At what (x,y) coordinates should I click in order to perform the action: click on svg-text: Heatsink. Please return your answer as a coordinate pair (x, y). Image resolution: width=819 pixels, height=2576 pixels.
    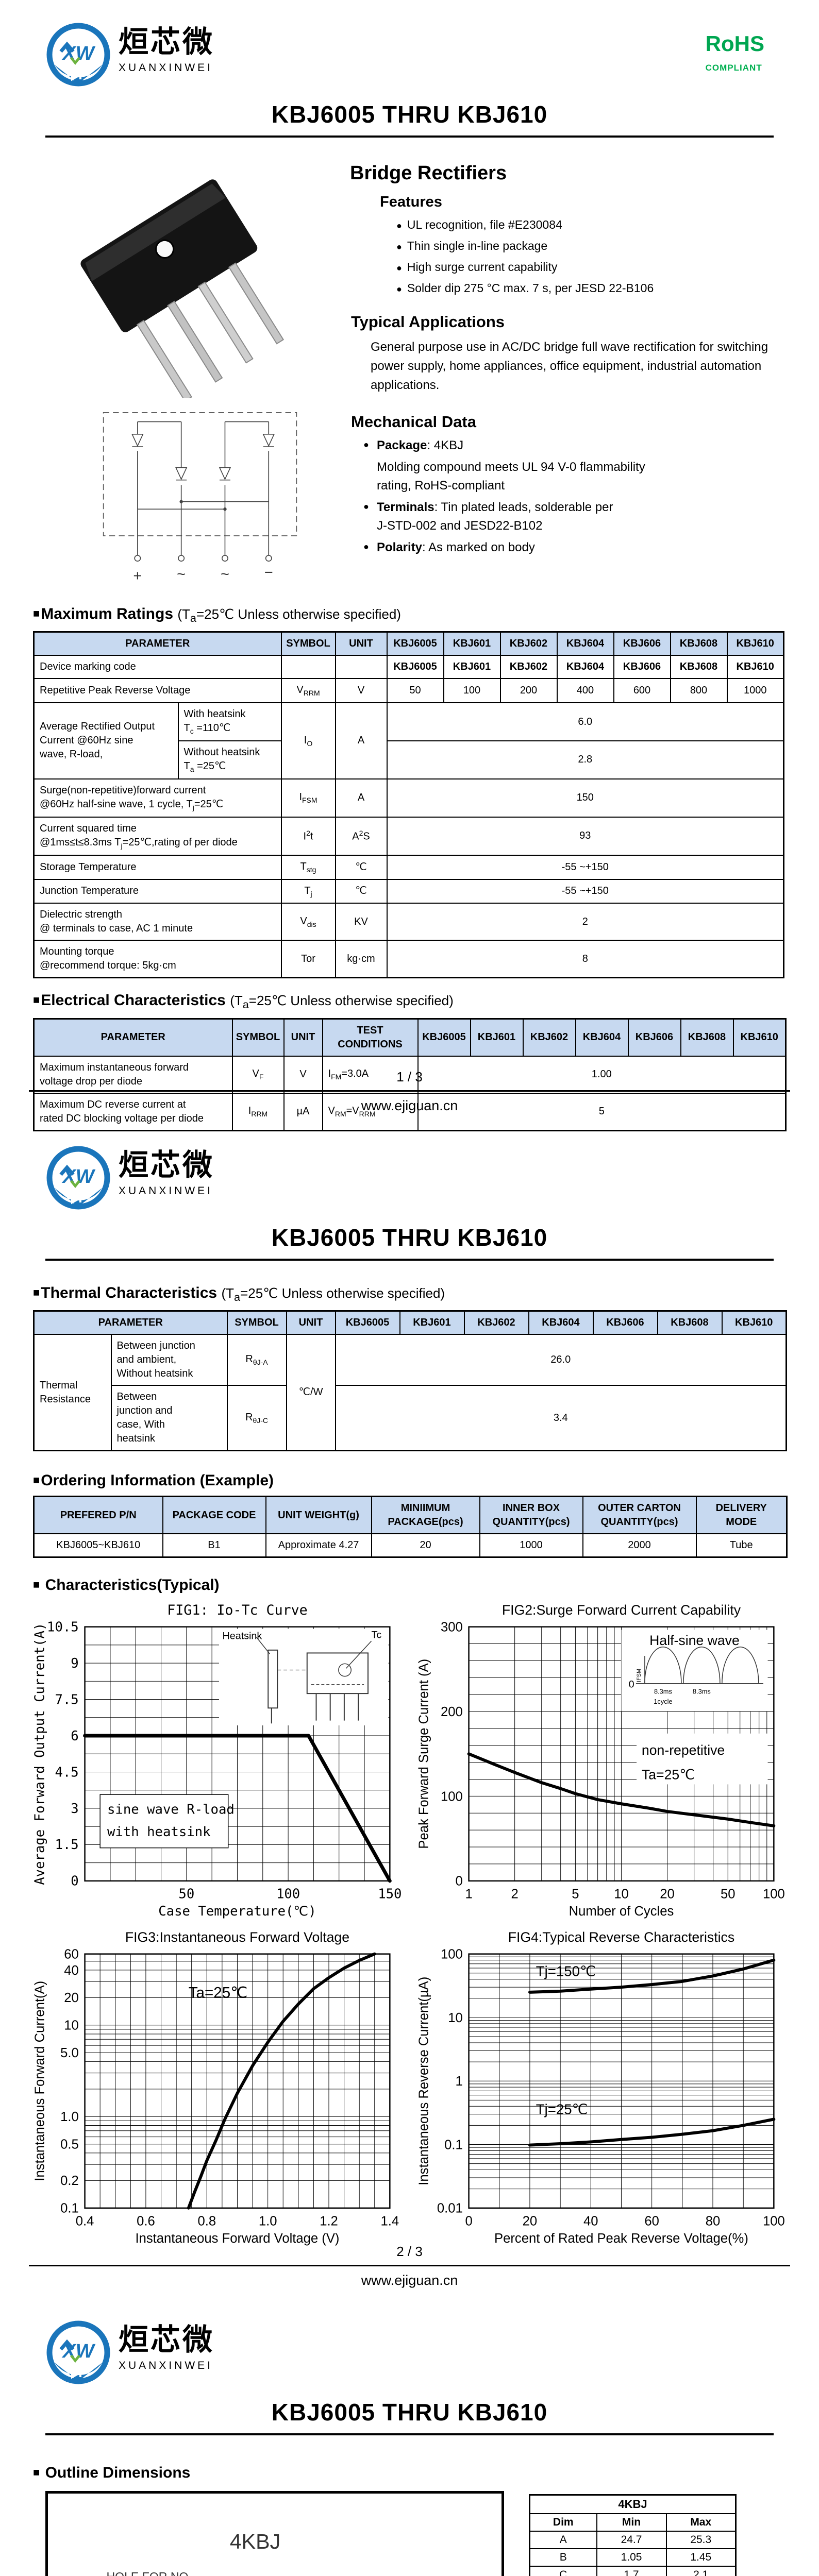
    Looking at the image, I should click on (242, 1636).